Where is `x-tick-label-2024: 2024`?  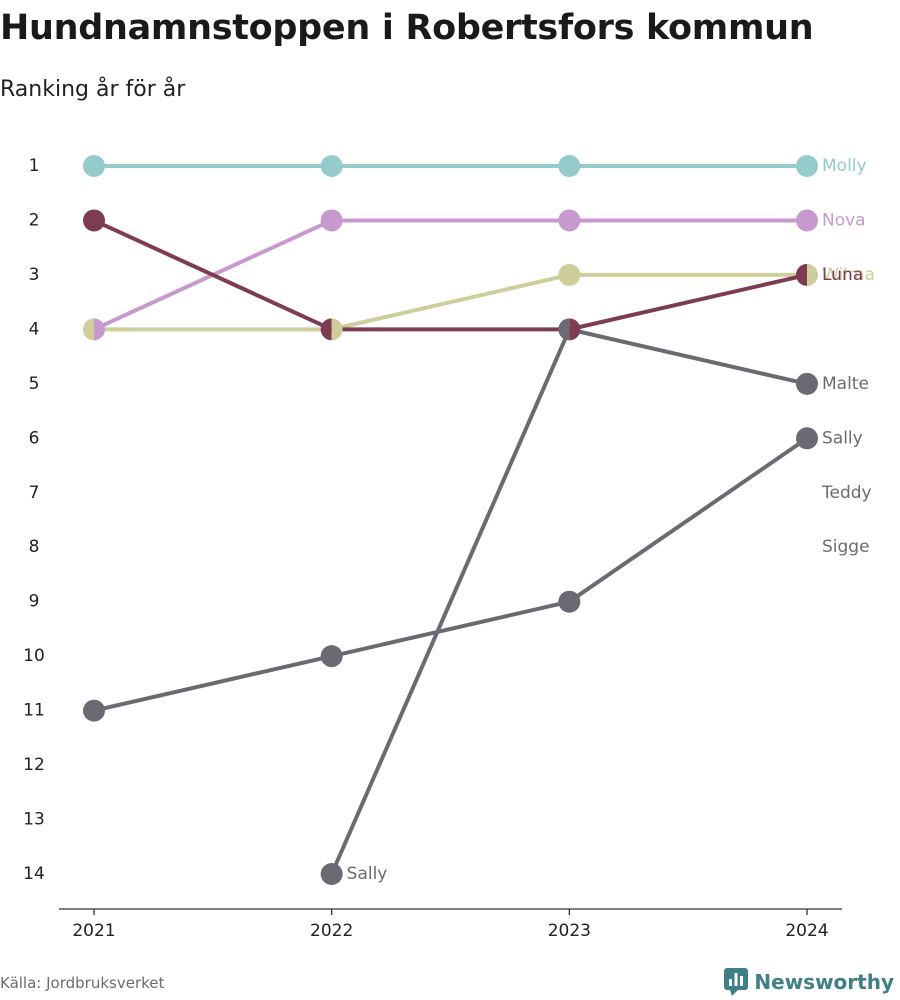
x-tick-label-2024: 2024 is located at coordinates (806, 931).